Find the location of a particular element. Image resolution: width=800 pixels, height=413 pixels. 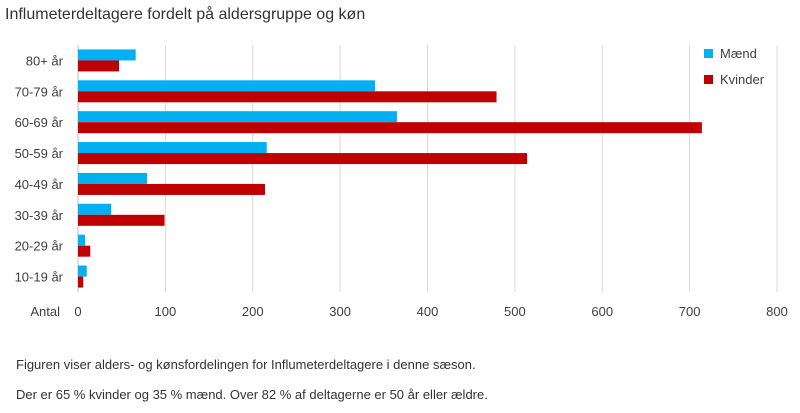

x-tick-label: 600 is located at coordinates (602, 311).